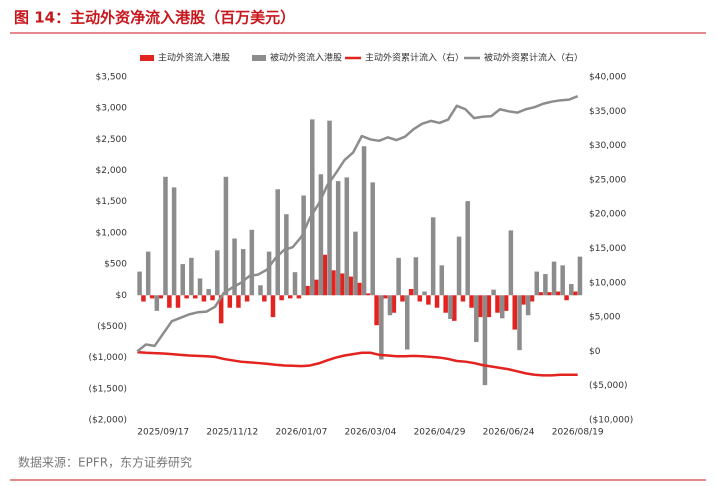  I want to click on y-tick-label: $2,000, so click(112, 171).